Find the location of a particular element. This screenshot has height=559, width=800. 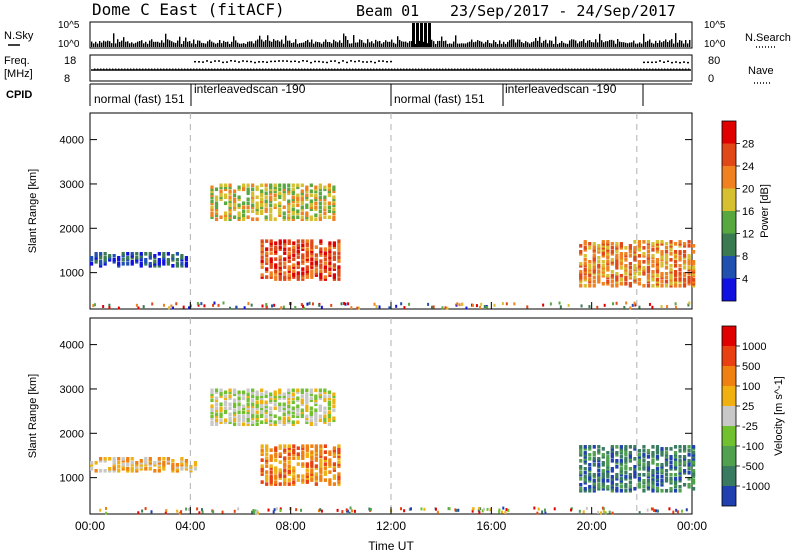

freq-tick-bottom: 8 is located at coordinates (67, 79).